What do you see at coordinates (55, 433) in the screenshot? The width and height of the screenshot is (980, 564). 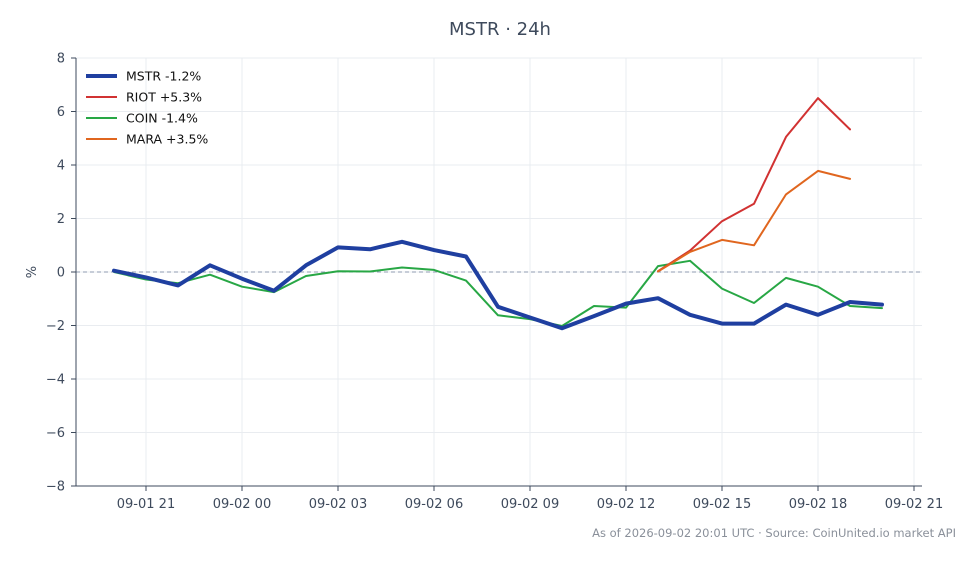 I see `y-tick-label: −6` at bounding box center [55, 433].